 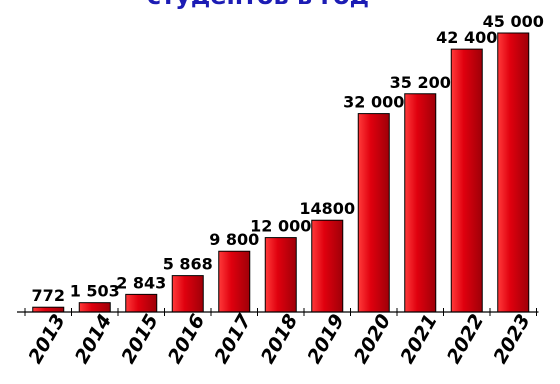 I want to click on x-tick-label: 2015, so click(x=139, y=339).